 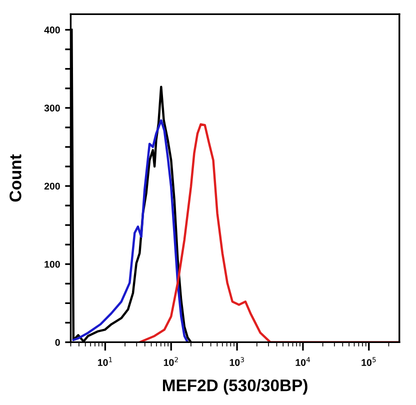 I want to click on y-tick-label: 0, so click(x=57, y=342).